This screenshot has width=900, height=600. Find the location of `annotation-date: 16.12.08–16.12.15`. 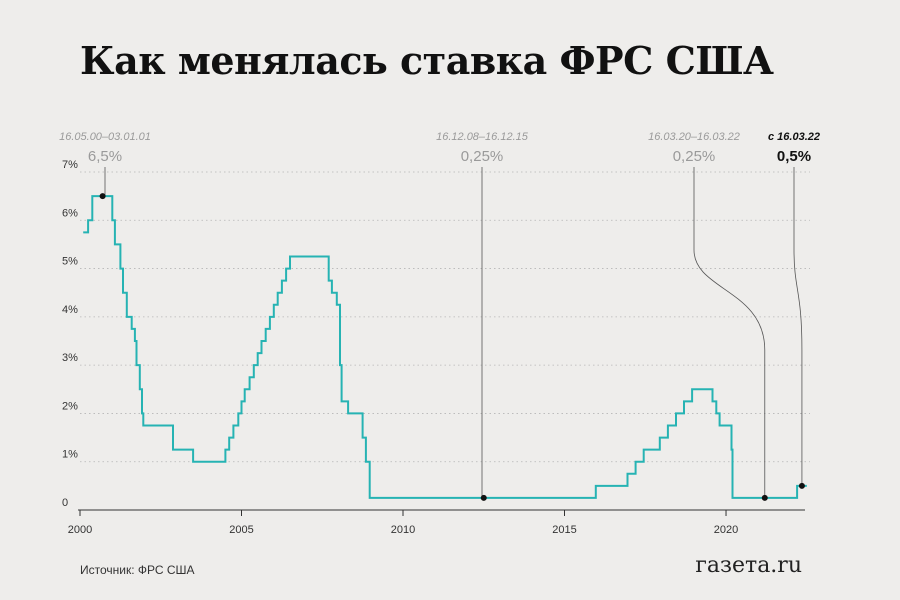

annotation-date: 16.12.08–16.12.15 is located at coordinates (482, 137).